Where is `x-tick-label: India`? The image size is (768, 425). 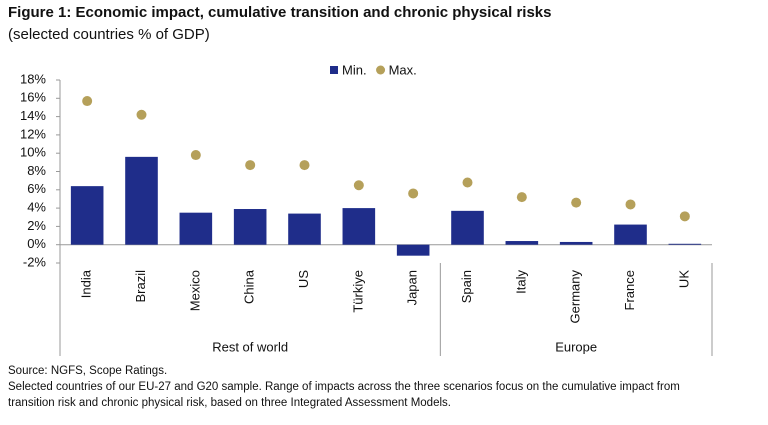
x-tick-label: India is located at coordinates (86, 283).